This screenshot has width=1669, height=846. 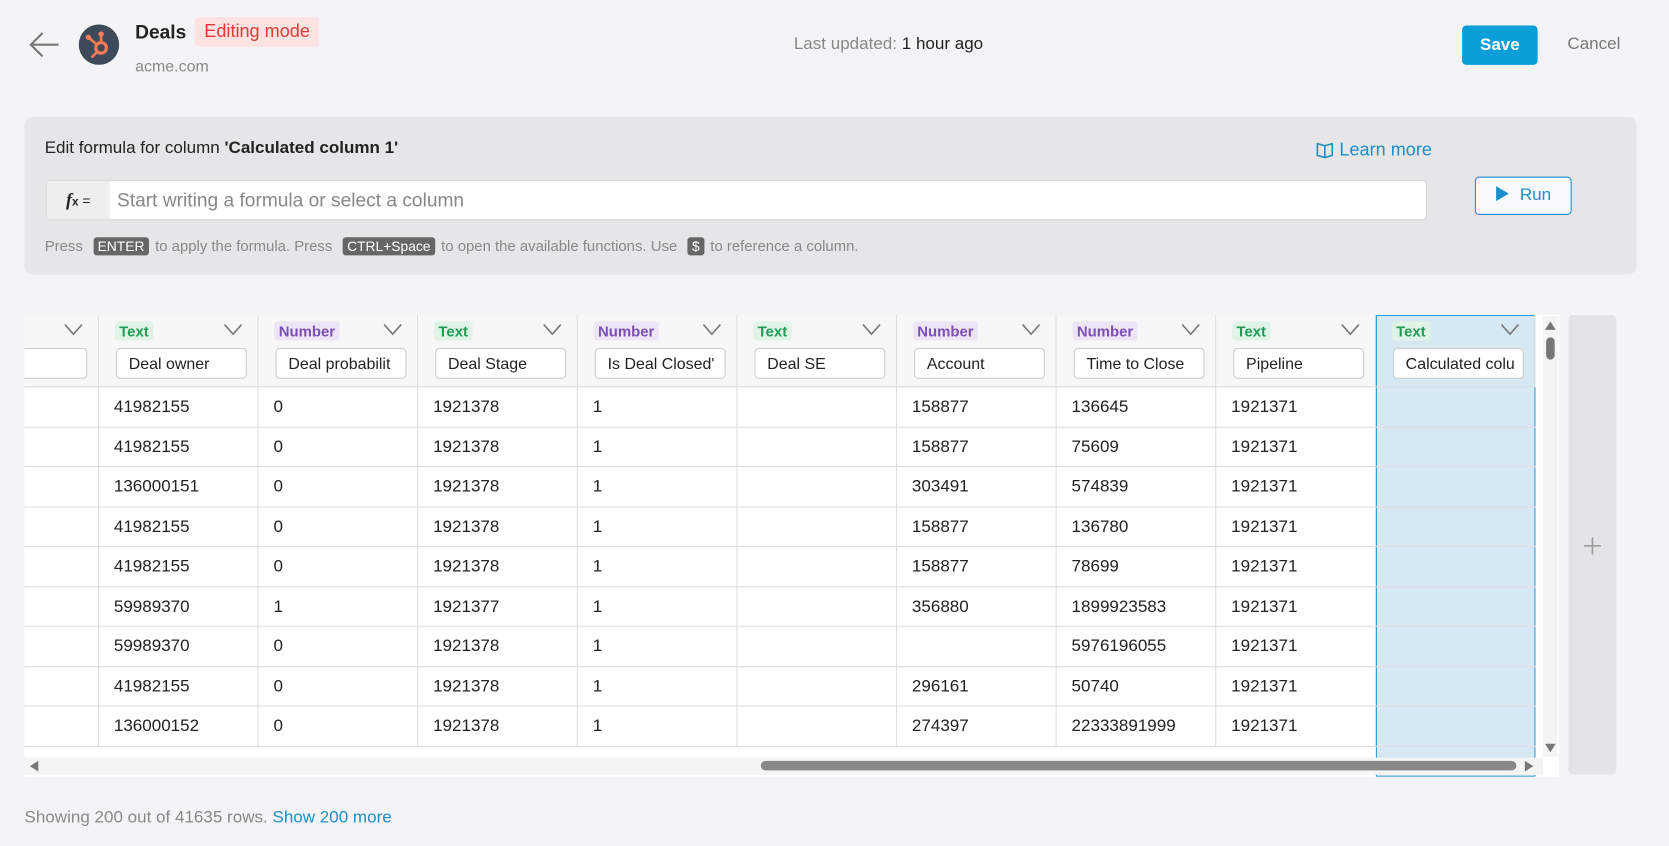 I want to click on column-name: 'Calculated column 1', so click(x=311, y=148).